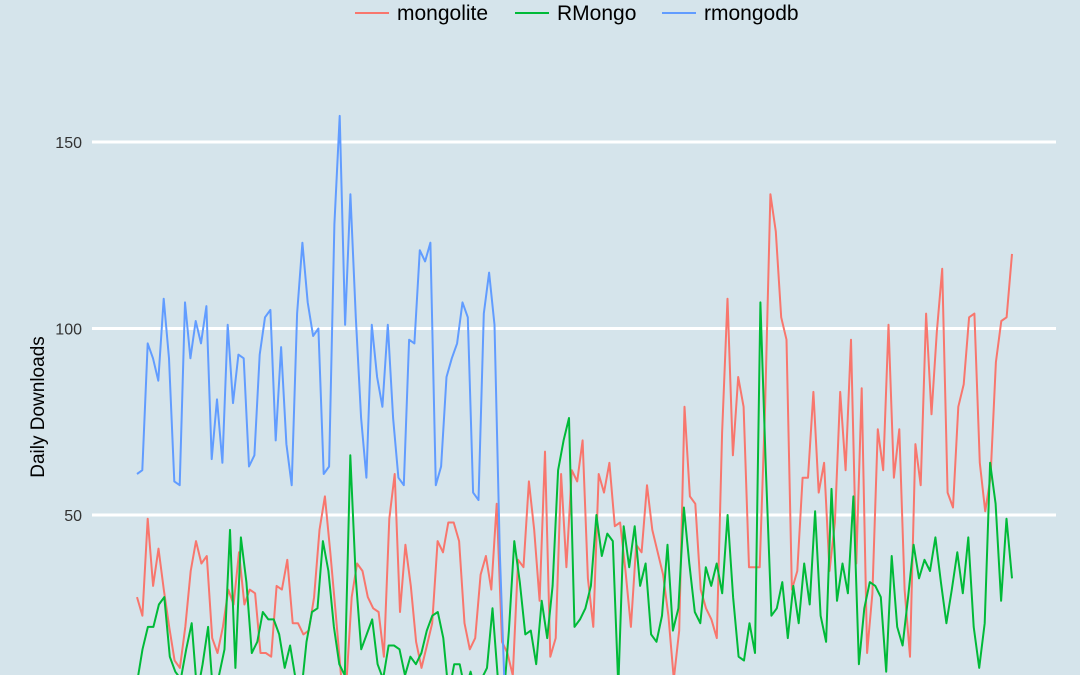 This screenshot has height=675, width=1080. What do you see at coordinates (38, 407) in the screenshot?
I see `y-axis-title: Daily Downloads` at bounding box center [38, 407].